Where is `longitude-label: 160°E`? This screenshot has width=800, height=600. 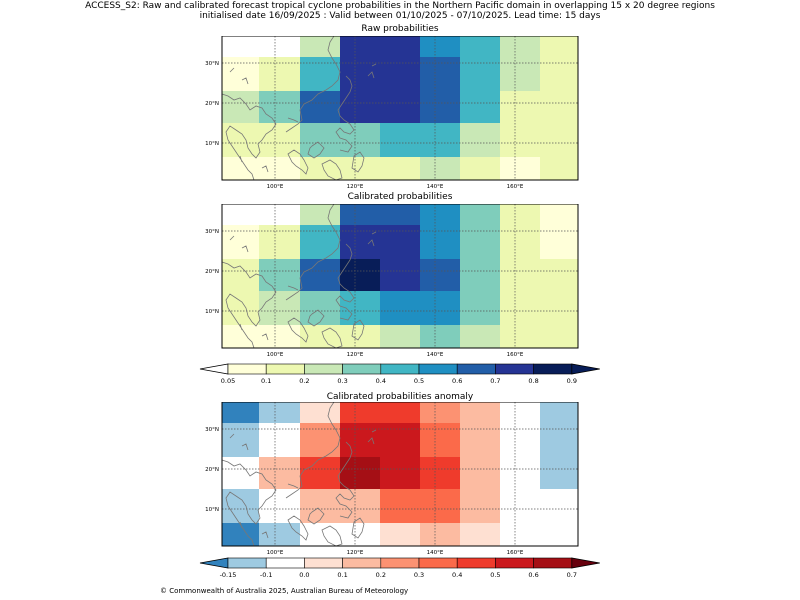
longitude-label: 160°E is located at coordinates (515, 187).